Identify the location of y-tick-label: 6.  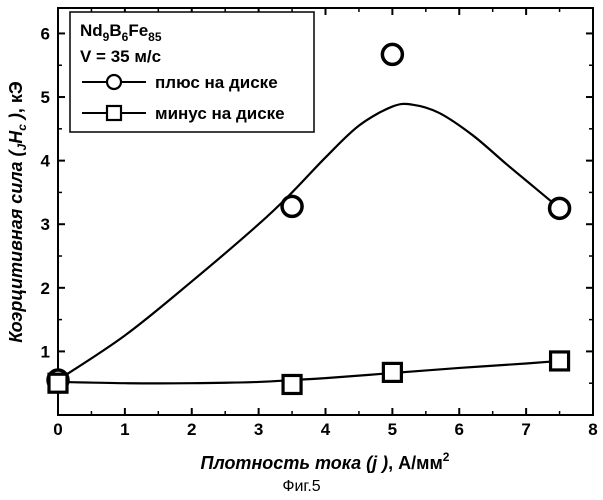
(45, 33).